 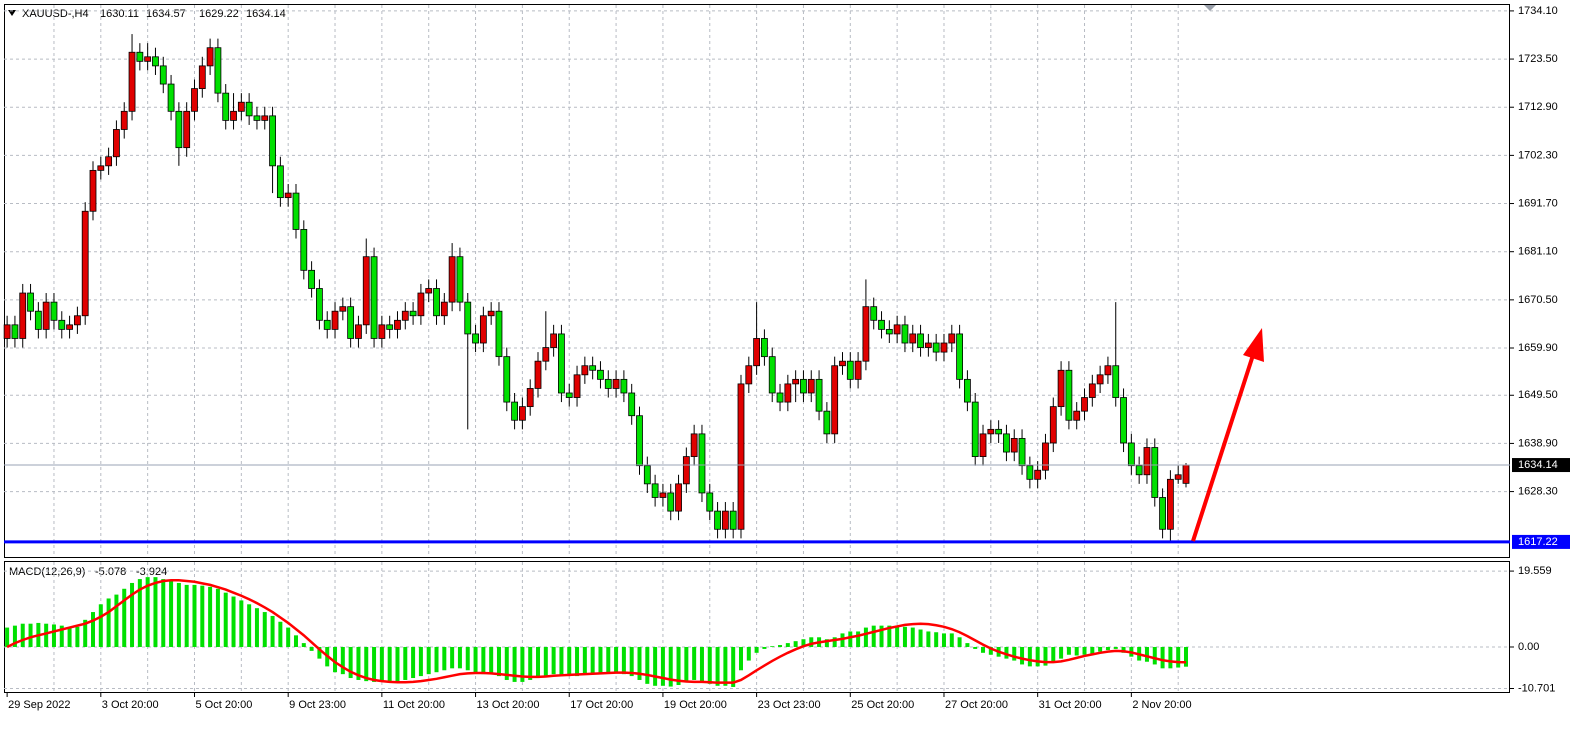 What do you see at coordinates (219, 14) in the screenshot?
I see `header-low: 1629.22` at bounding box center [219, 14].